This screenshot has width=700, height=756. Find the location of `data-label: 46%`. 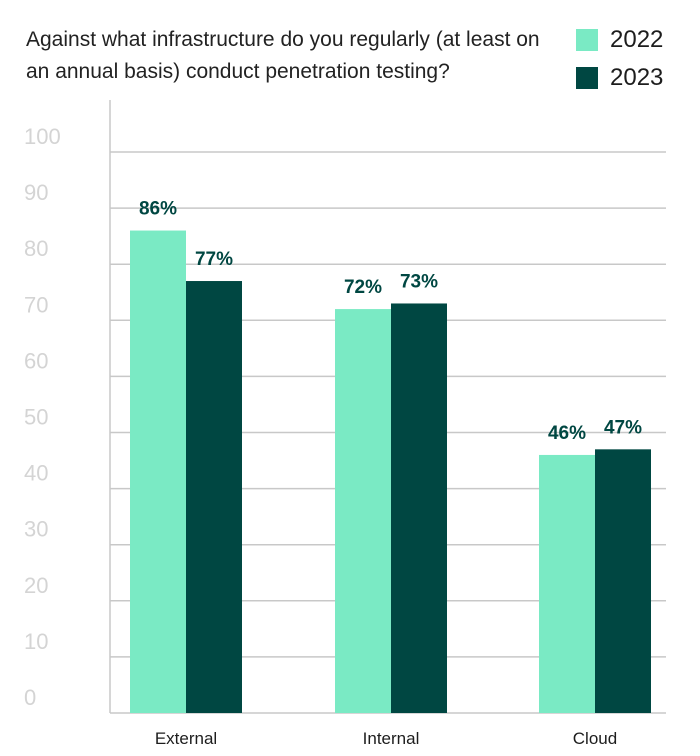

data-label: 46% is located at coordinates (567, 433).